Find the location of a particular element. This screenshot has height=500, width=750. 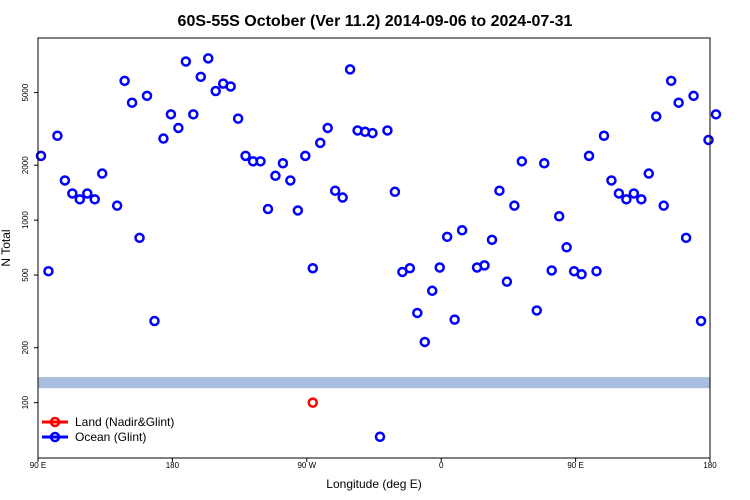

x-axis-label: Longitude (deg E) is located at coordinates (373, 484).